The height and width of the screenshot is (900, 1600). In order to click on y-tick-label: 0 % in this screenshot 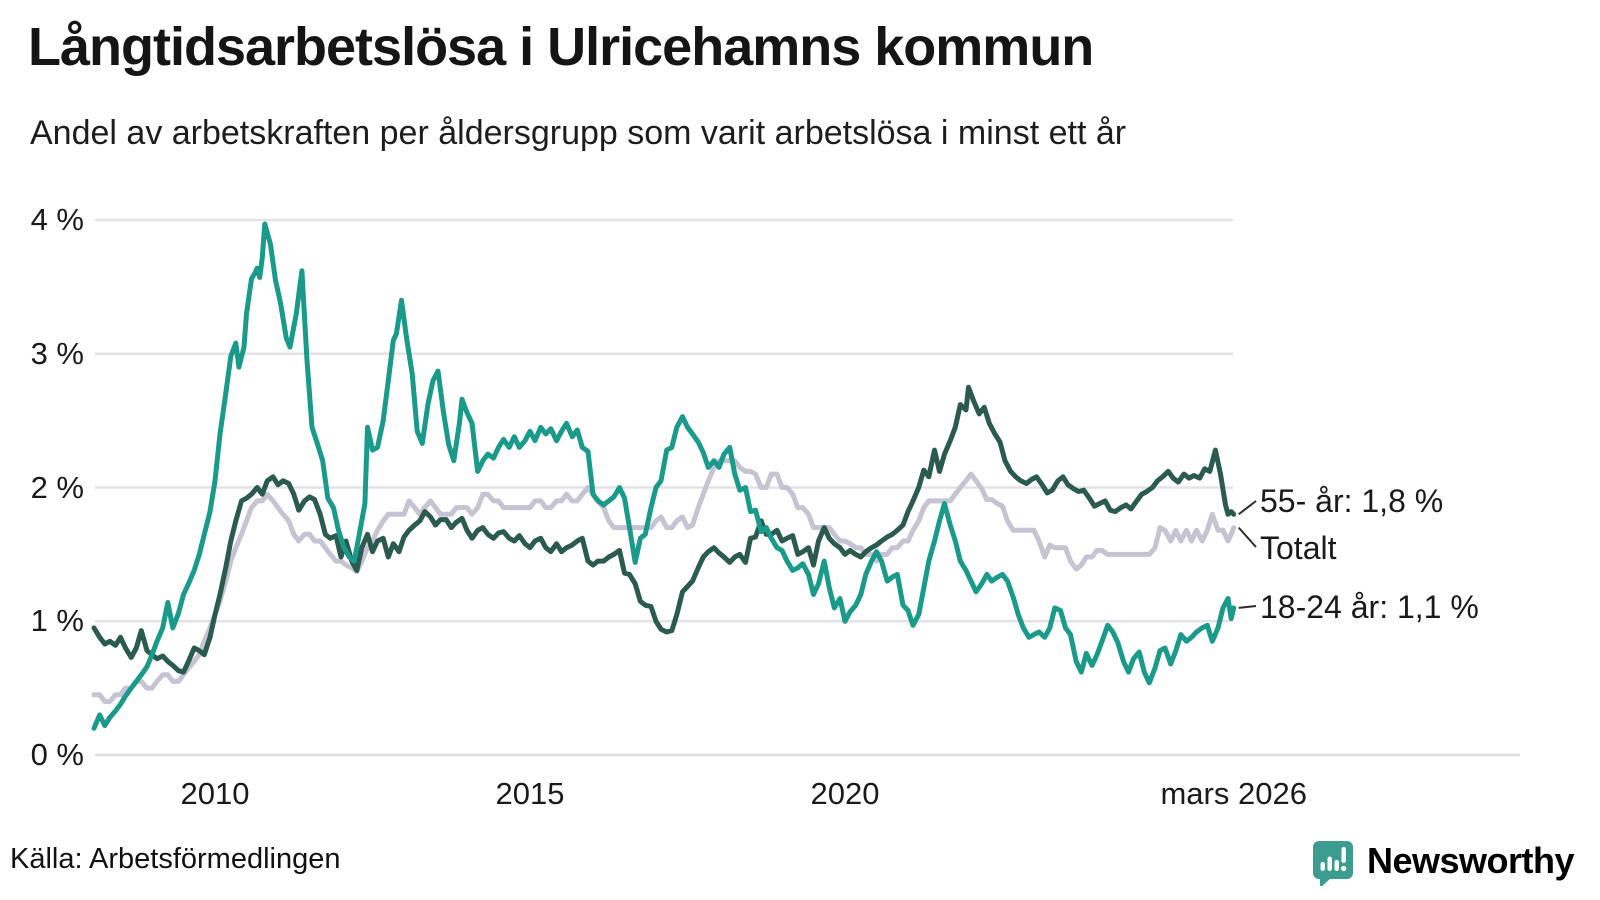, I will do `click(57, 754)`.